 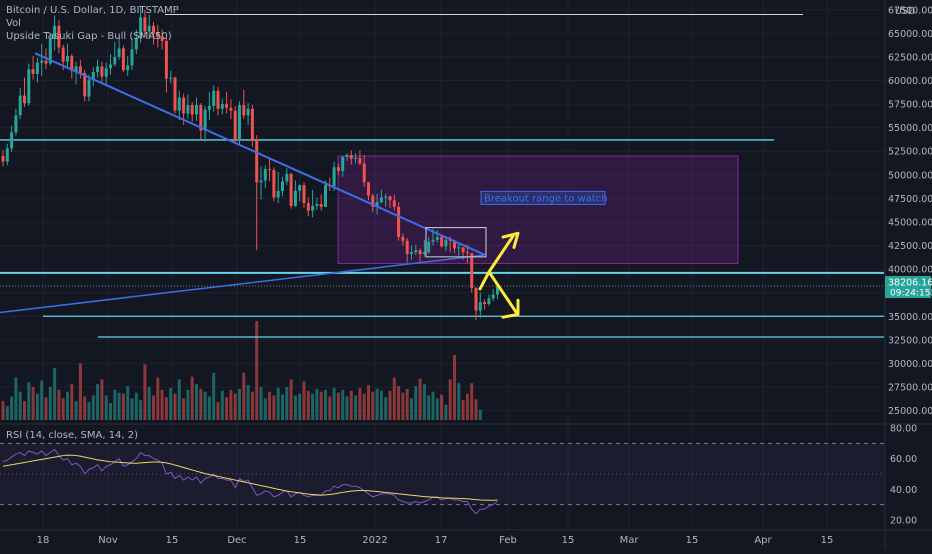 What do you see at coordinates (72, 435) in the screenshot?
I see `rsi-legend: RSI (14, close, SMA, 14, 2)` at bounding box center [72, 435].